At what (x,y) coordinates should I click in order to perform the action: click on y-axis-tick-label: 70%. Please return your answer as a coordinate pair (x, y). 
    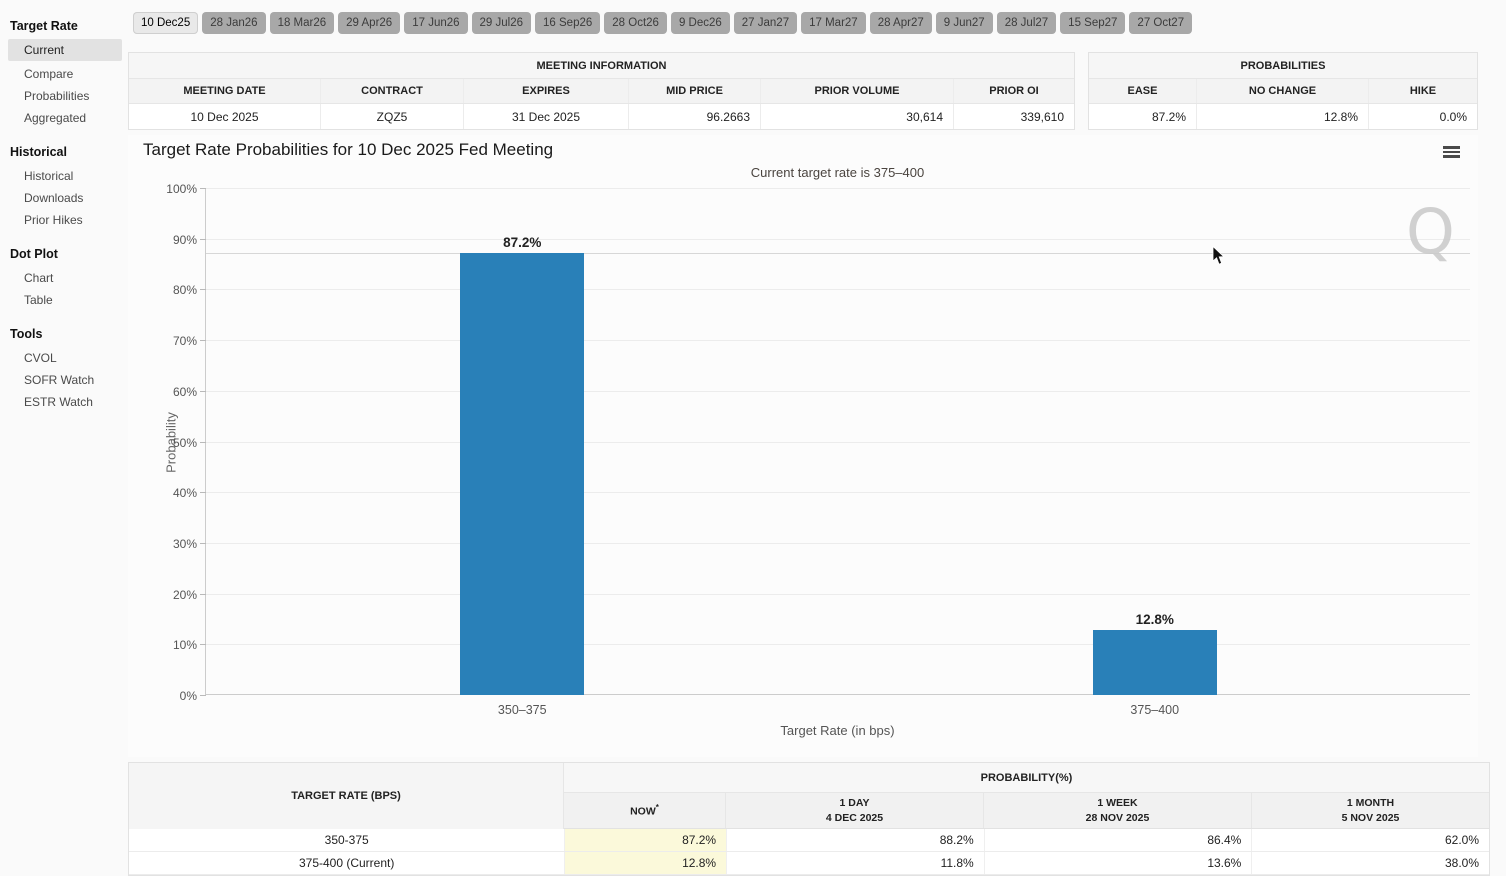
    Looking at the image, I should click on (184, 341).